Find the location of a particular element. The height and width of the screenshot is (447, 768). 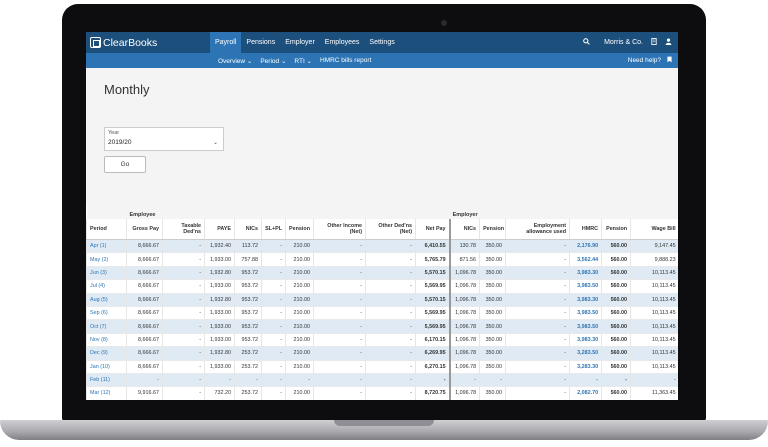

table-cell: 8,720.75 is located at coordinates (432, 393).